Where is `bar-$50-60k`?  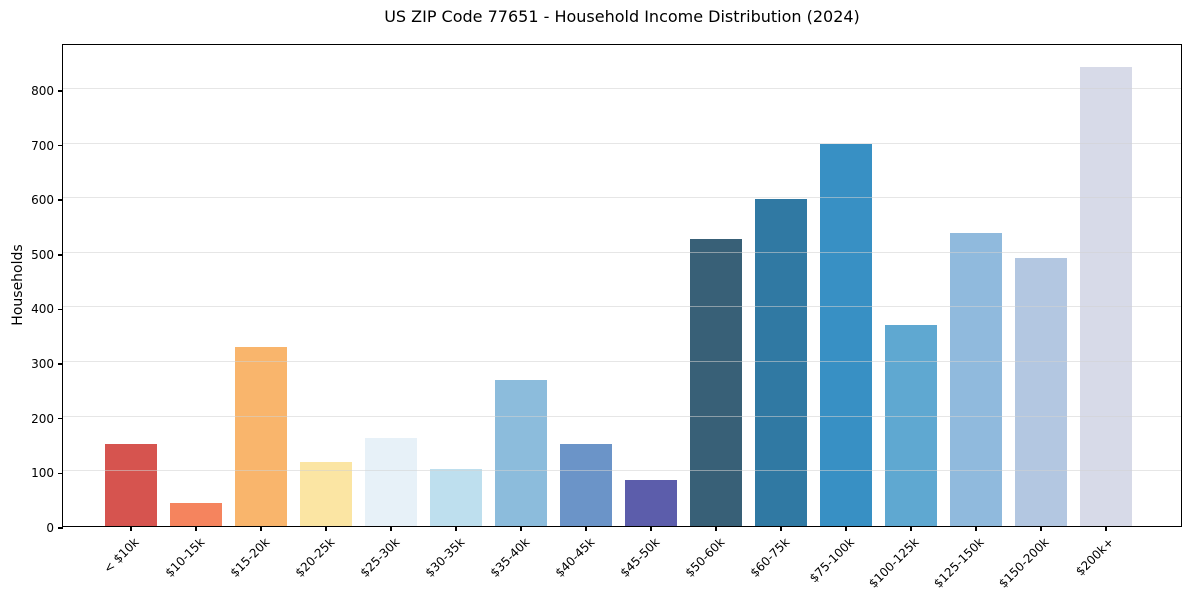
bar-$50-60k is located at coordinates (716, 382).